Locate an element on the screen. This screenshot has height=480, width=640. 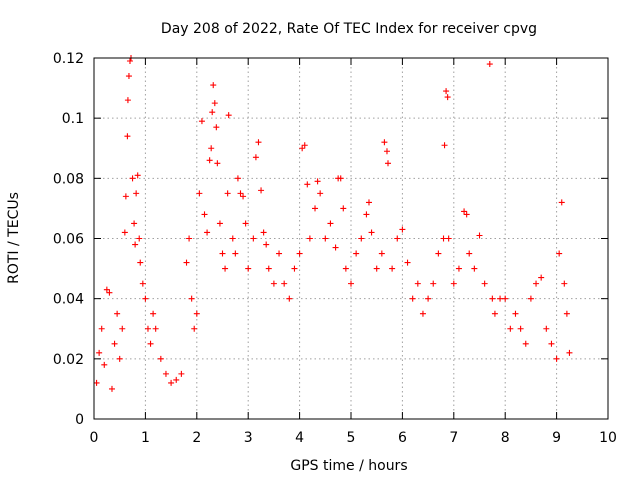
y-tick-label: 0.12 is located at coordinates (68, 59).